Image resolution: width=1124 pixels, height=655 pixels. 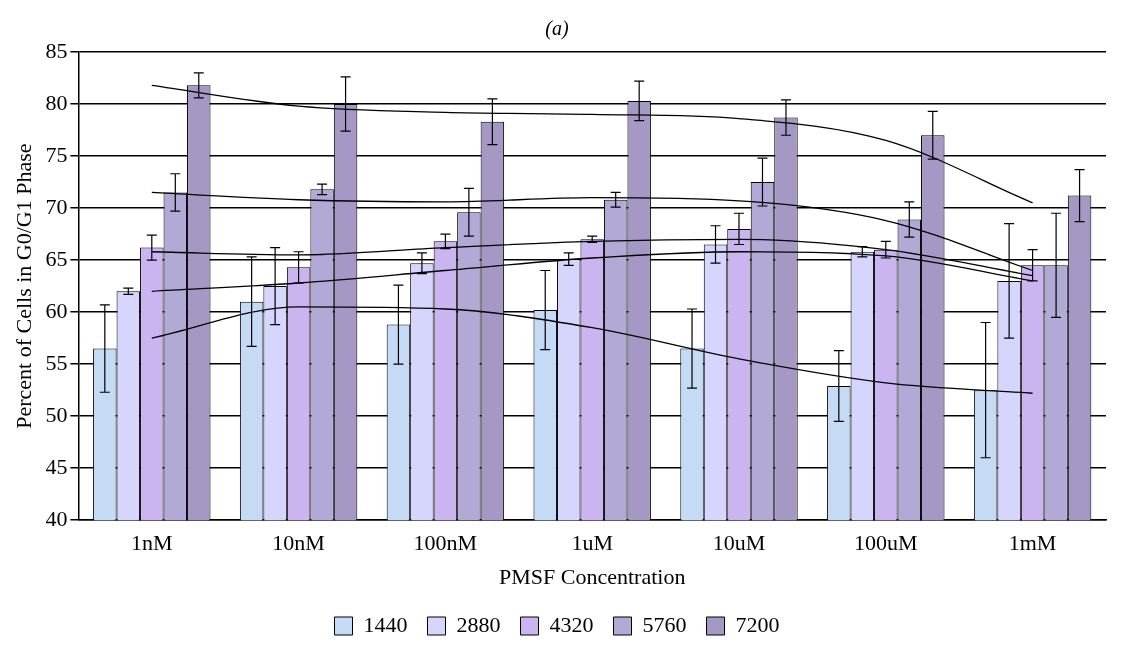 I want to click on x-tick-label: 1nM, so click(x=152, y=543).